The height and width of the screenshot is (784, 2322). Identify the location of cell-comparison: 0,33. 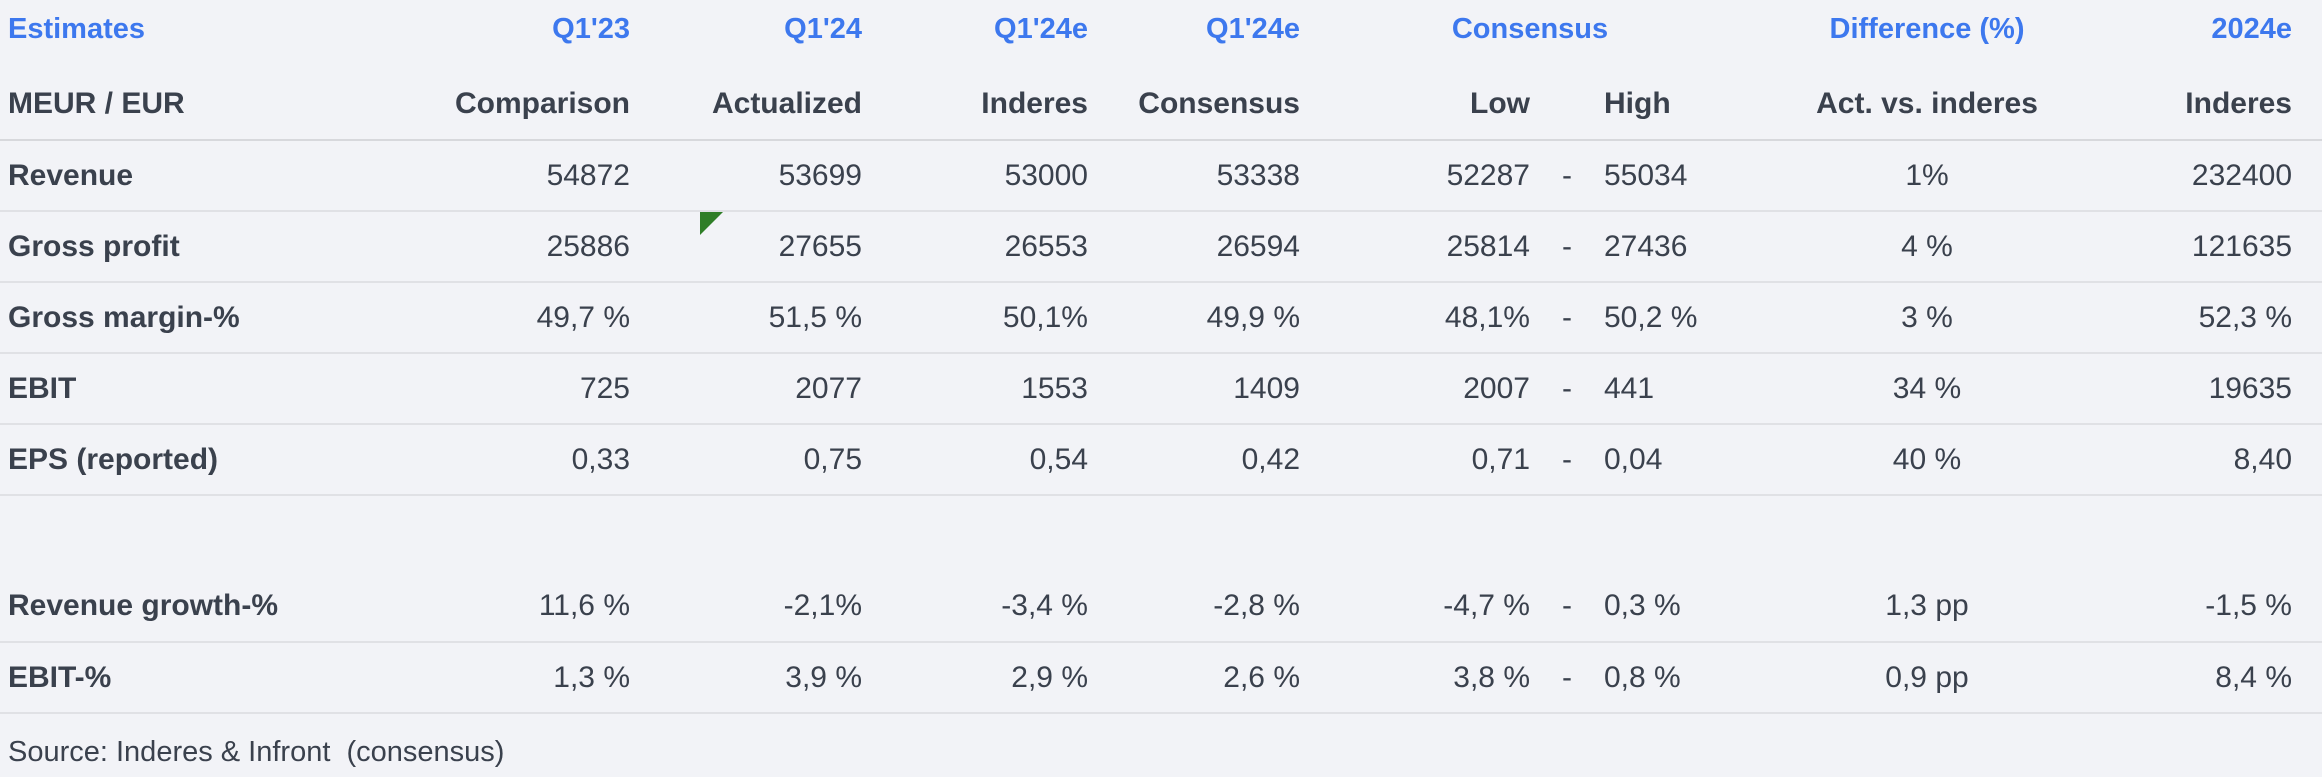
(535, 459).